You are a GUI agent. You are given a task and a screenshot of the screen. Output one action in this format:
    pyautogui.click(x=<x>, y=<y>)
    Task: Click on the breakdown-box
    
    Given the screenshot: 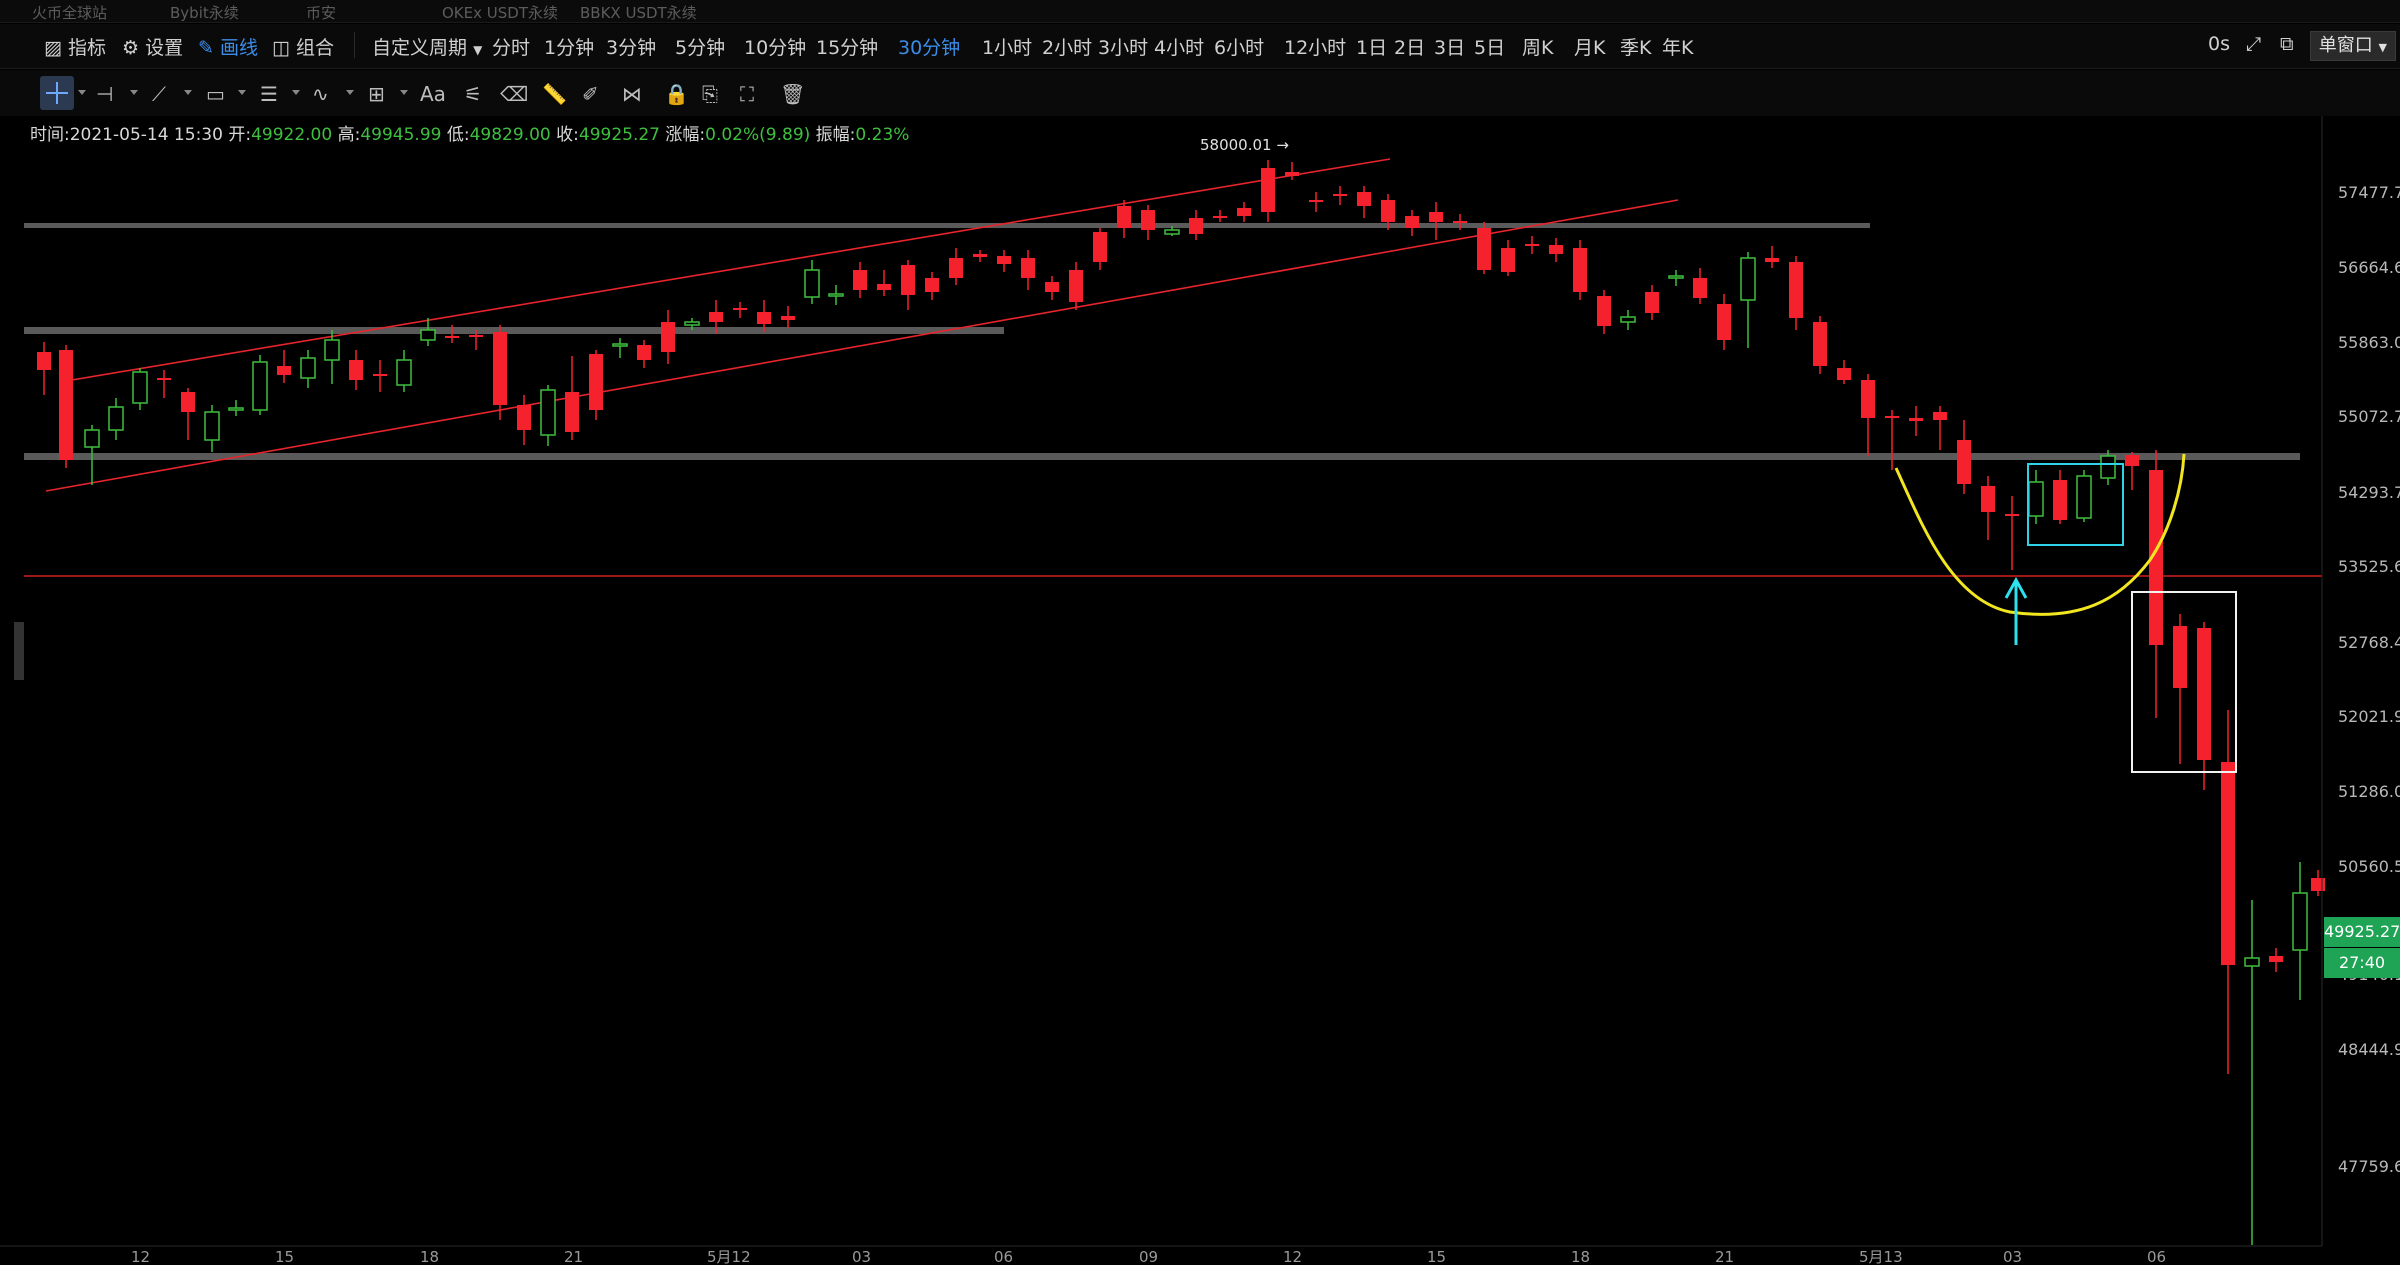 What is the action you would take?
    pyautogui.click(x=2184, y=682)
    